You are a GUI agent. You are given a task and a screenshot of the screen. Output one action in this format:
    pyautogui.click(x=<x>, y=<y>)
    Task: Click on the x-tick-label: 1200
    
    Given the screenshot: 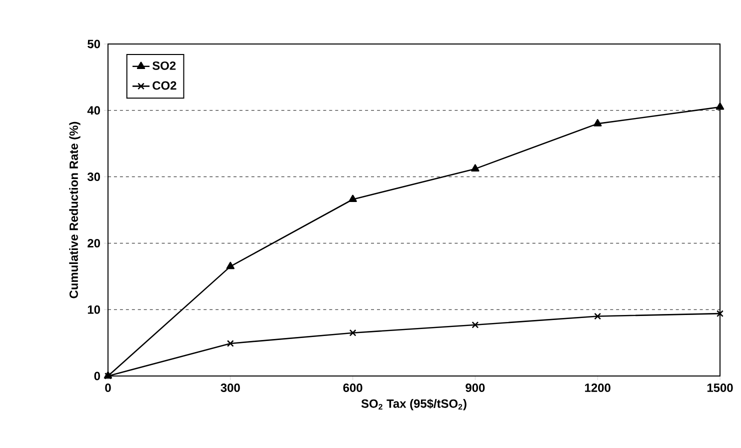 What is the action you would take?
    pyautogui.click(x=597, y=388)
    